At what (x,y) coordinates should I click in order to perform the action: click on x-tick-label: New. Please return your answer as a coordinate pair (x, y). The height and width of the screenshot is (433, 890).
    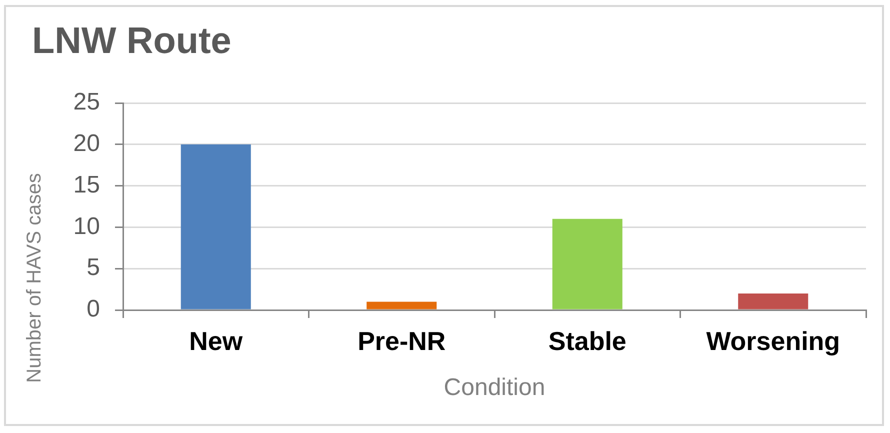
    Looking at the image, I should click on (216, 341).